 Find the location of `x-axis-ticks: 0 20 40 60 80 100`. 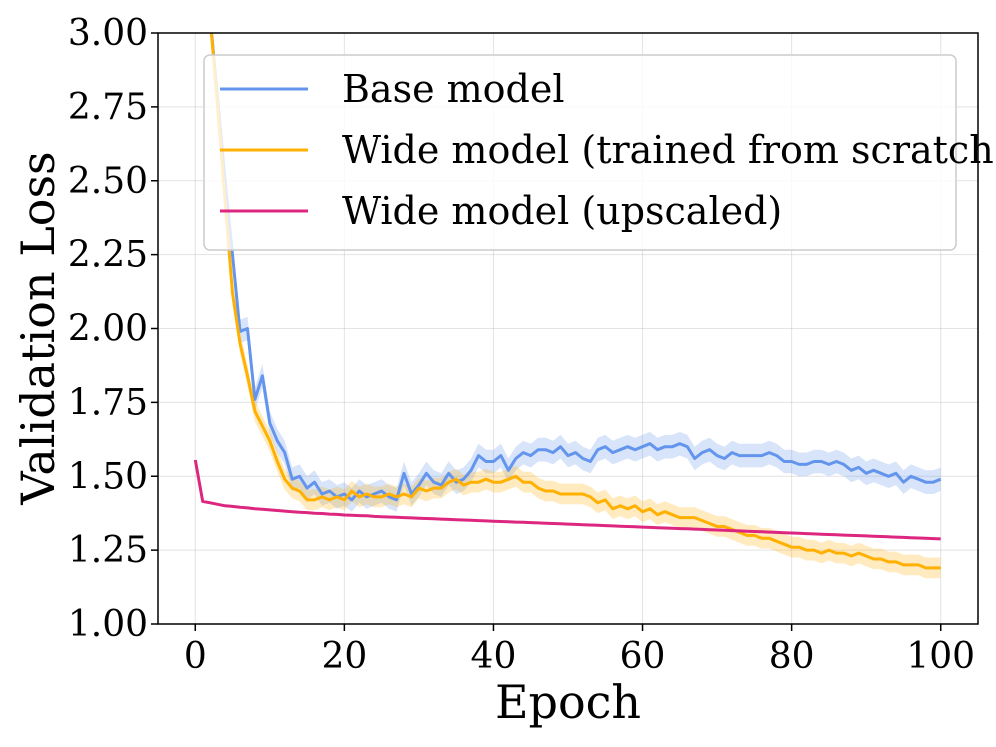

x-axis-ticks: 0 20 40 60 80 100 is located at coordinates (579, 650).